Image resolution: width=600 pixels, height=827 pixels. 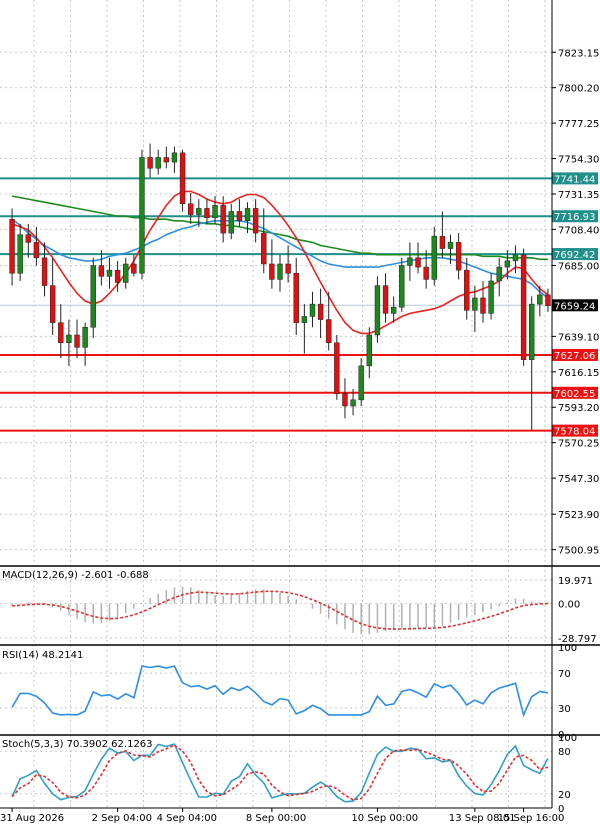 I want to click on stoch-tick-label: 80, so click(x=564, y=752).